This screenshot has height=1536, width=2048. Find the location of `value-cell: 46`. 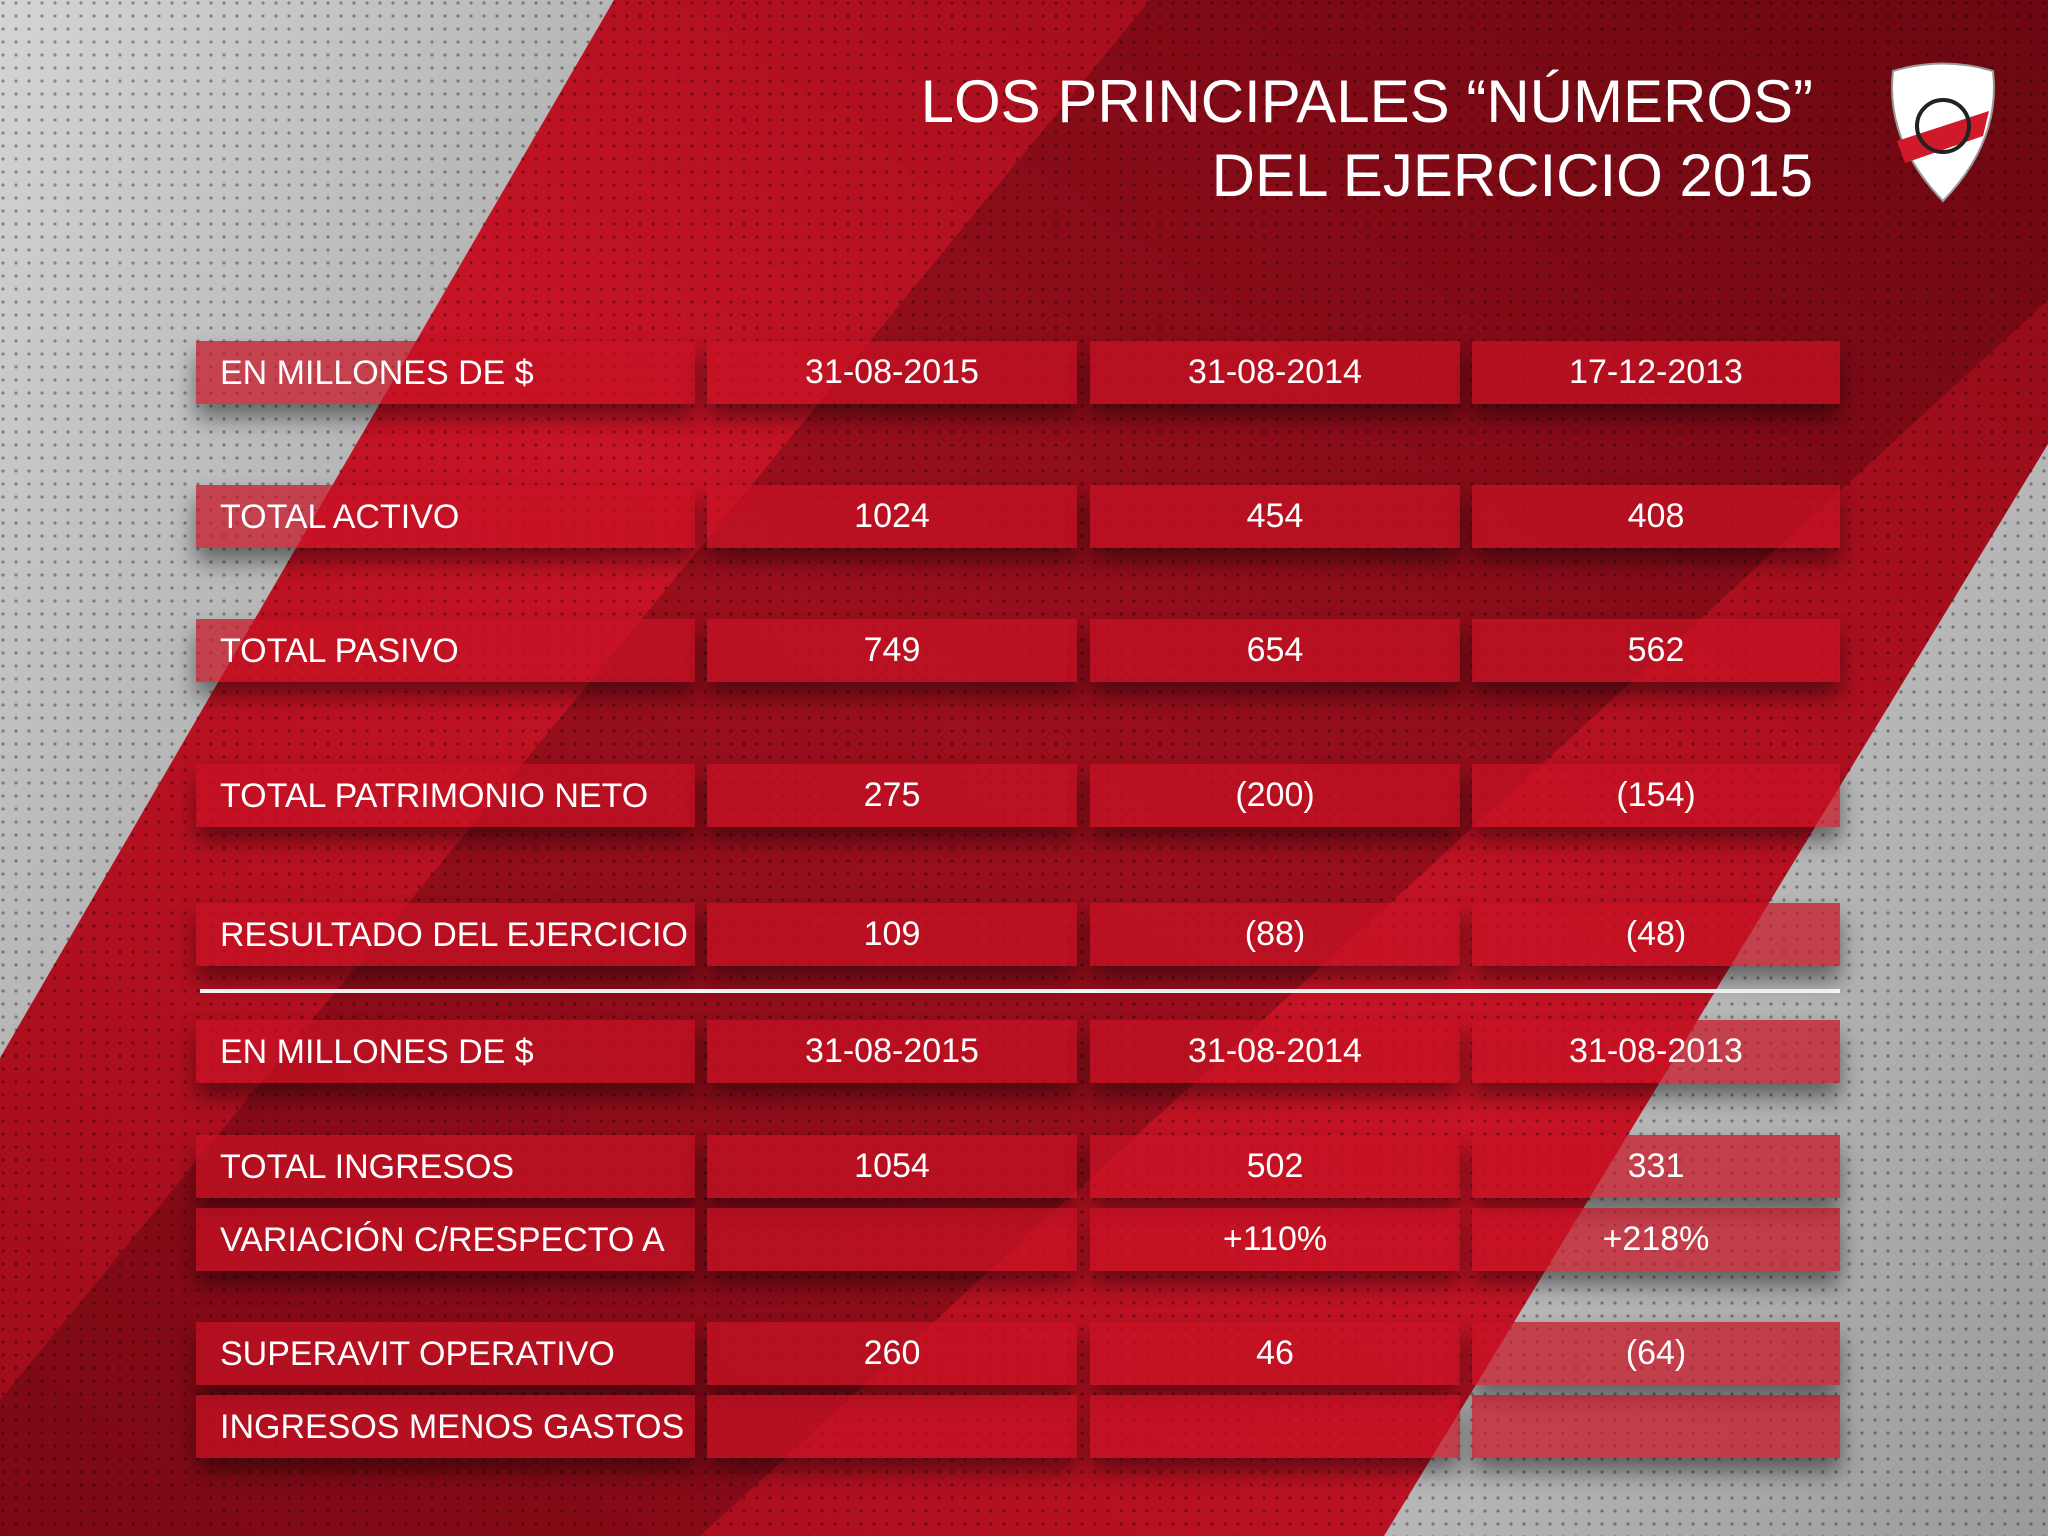

value-cell: 46 is located at coordinates (1275, 1353).